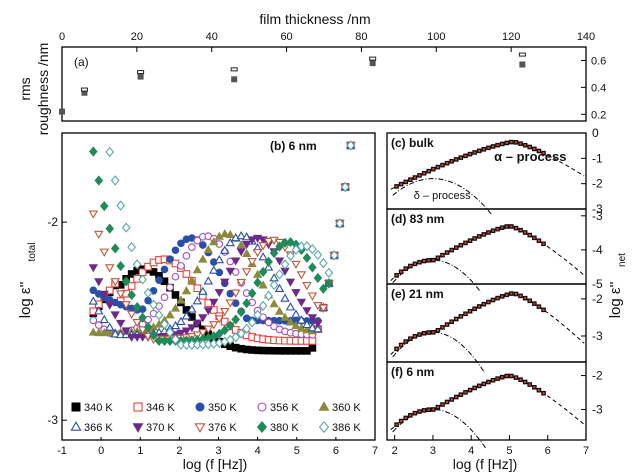 The height and width of the screenshot is (475, 640). I want to click on b-xtick-label: 5, so click(297, 451).